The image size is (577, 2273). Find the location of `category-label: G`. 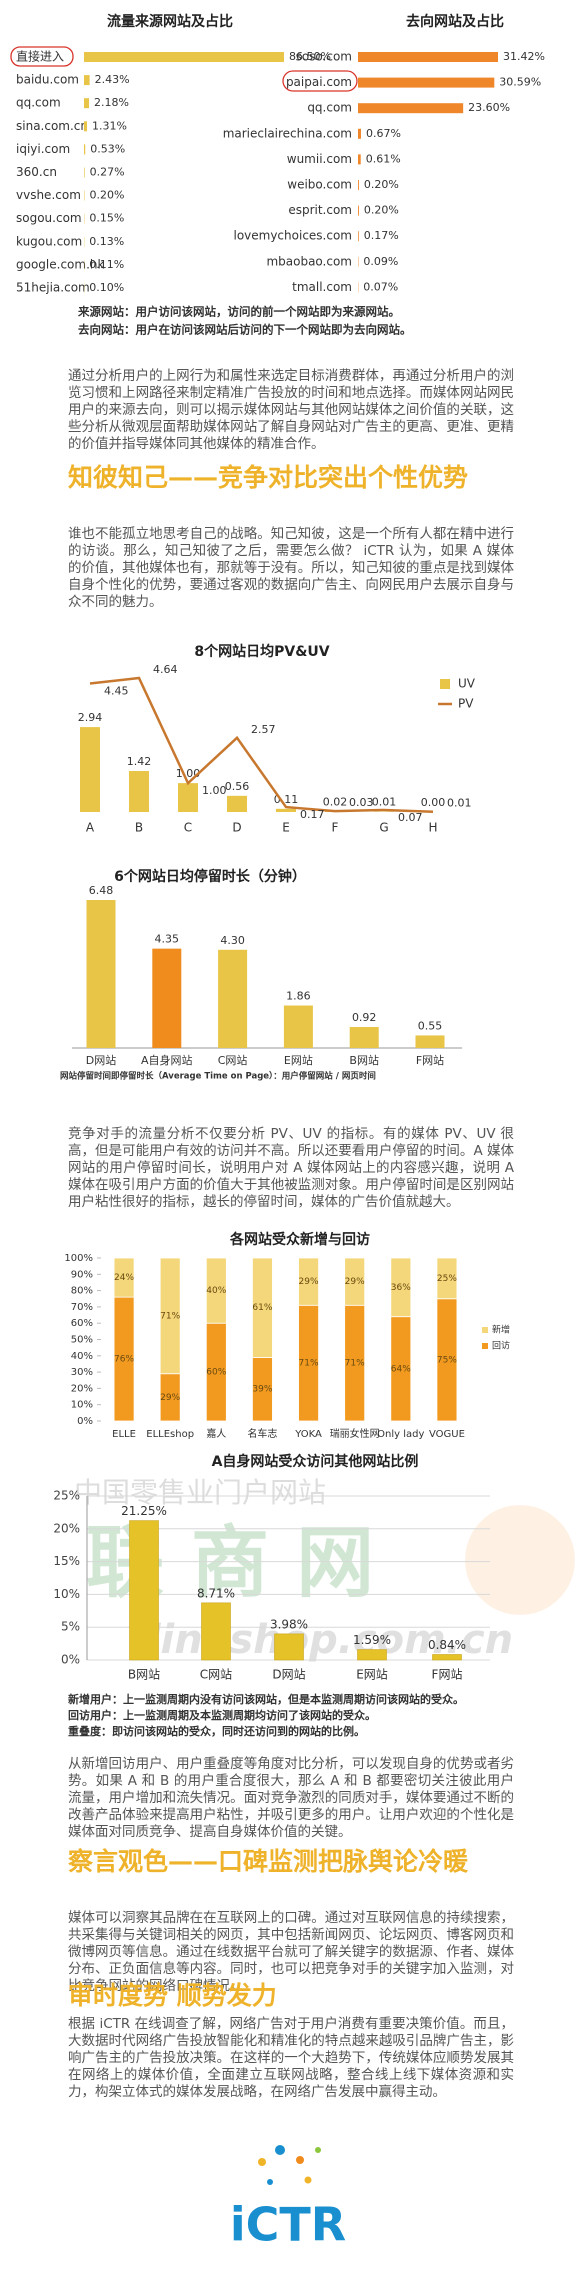

category-label: G is located at coordinates (383, 828).